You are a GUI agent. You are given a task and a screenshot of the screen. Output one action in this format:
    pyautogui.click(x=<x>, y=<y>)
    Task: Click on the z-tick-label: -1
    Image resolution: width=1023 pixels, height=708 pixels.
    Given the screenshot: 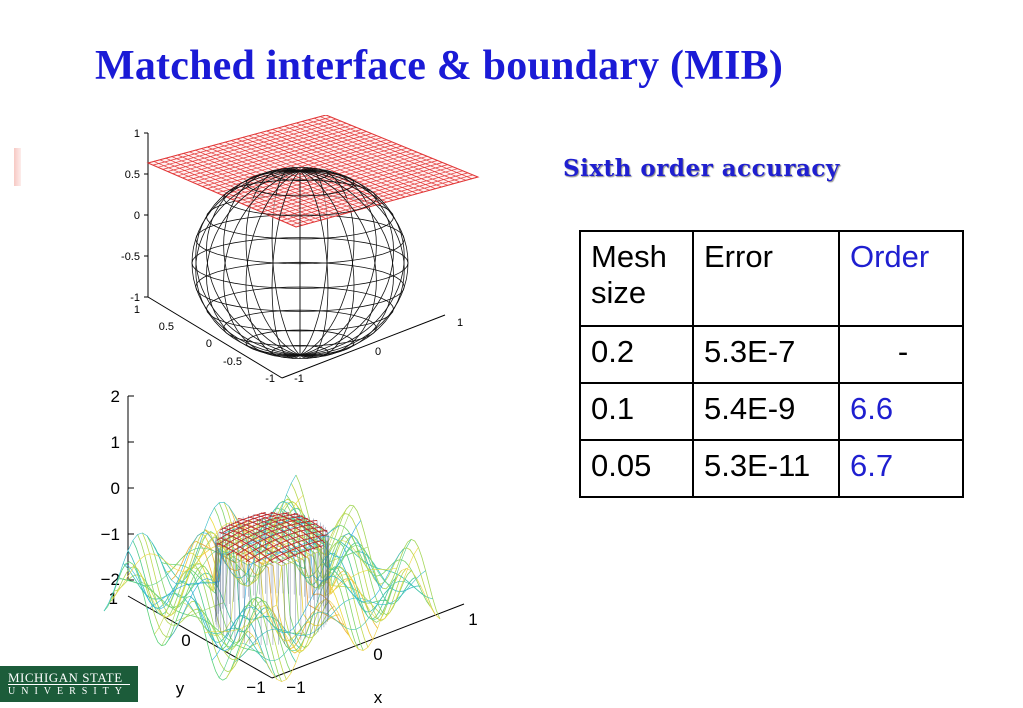 What is the action you would take?
    pyautogui.click(x=135, y=298)
    